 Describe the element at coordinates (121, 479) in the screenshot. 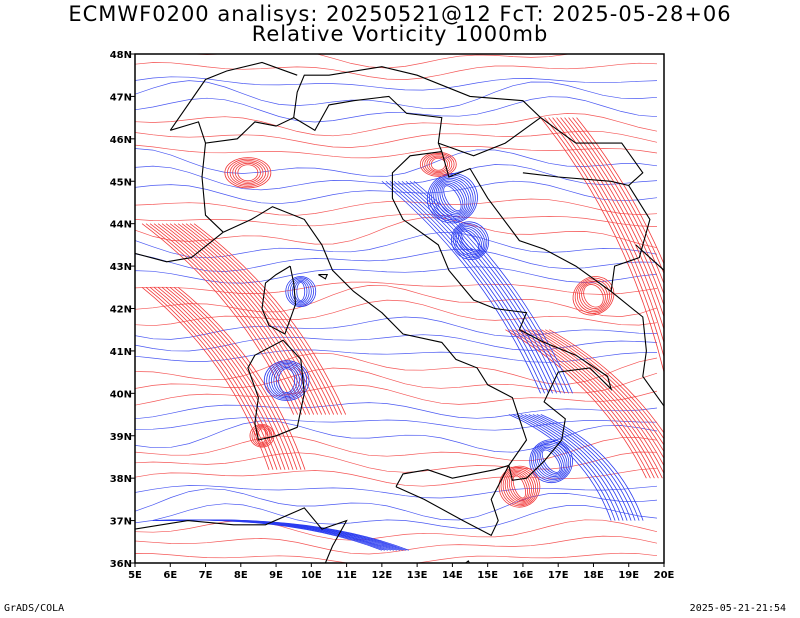

I see `lat-tick-label: 38N` at that location.